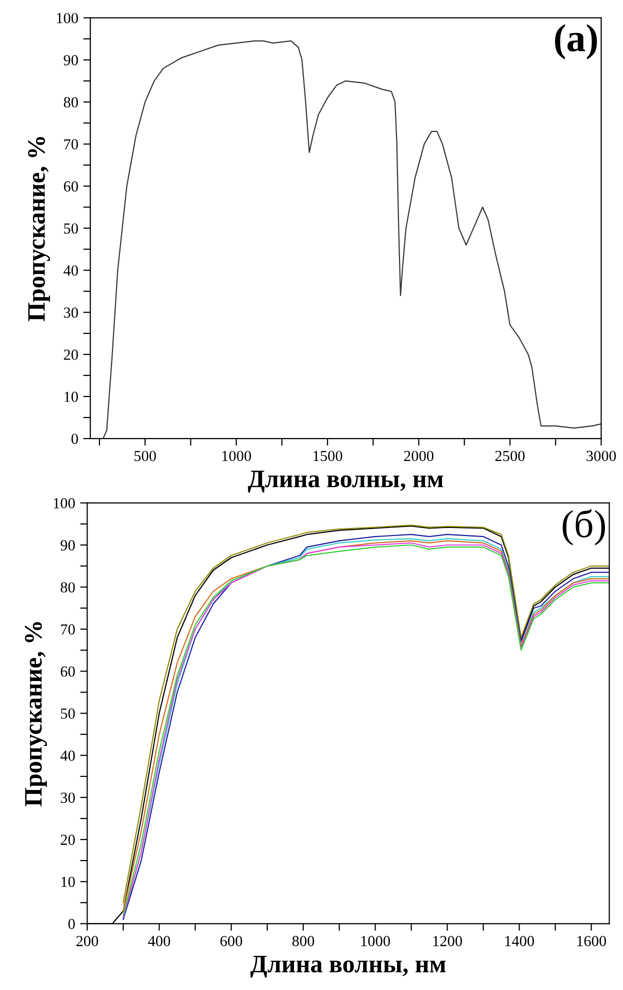 The image size is (623, 990). What do you see at coordinates (87, 941) in the screenshot?
I see `x-tick-label: 200` at bounding box center [87, 941].